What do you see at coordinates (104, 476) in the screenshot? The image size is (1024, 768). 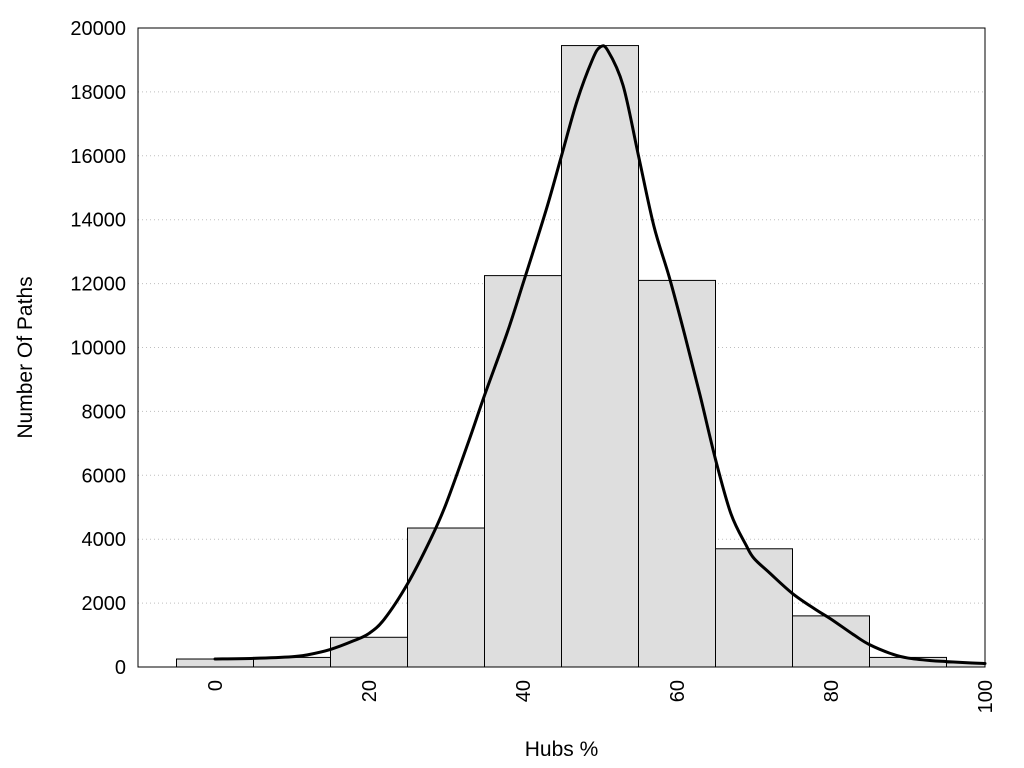 I see `y-tick-label: 6000` at bounding box center [104, 476].